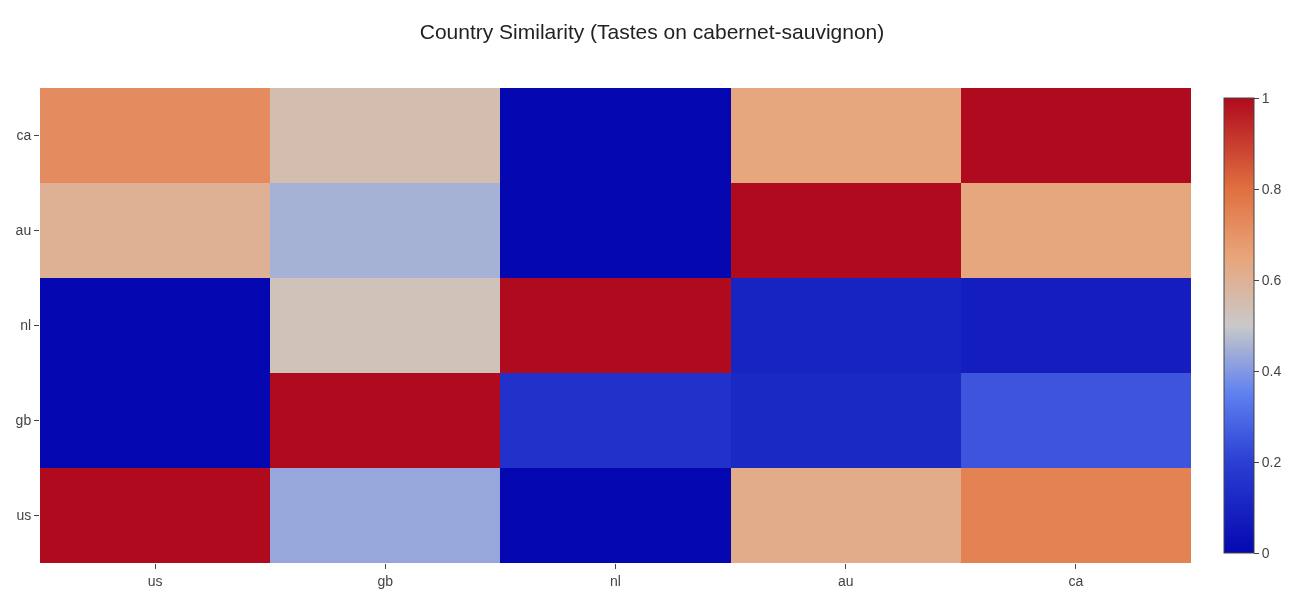  Describe the element at coordinates (845, 580) in the screenshot. I see `x-tick-label: au` at that location.